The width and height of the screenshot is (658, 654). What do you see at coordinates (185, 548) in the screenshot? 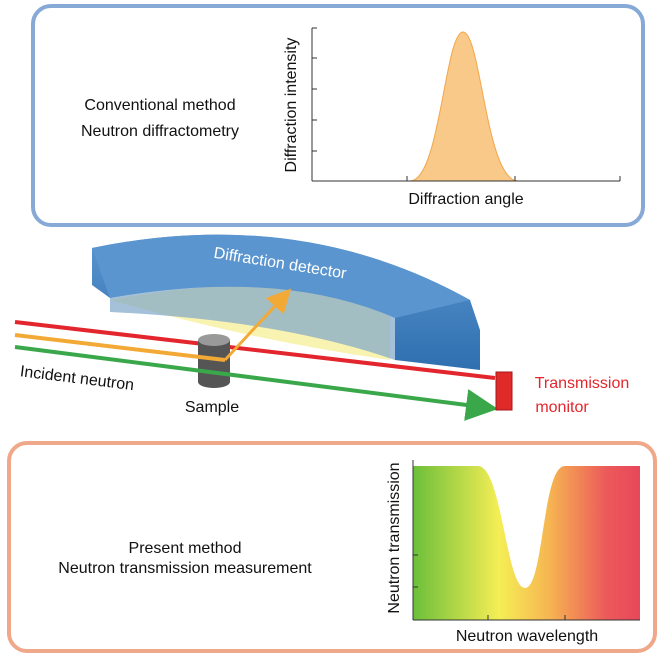
I see `method-title: Present method` at bounding box center [185, 548].